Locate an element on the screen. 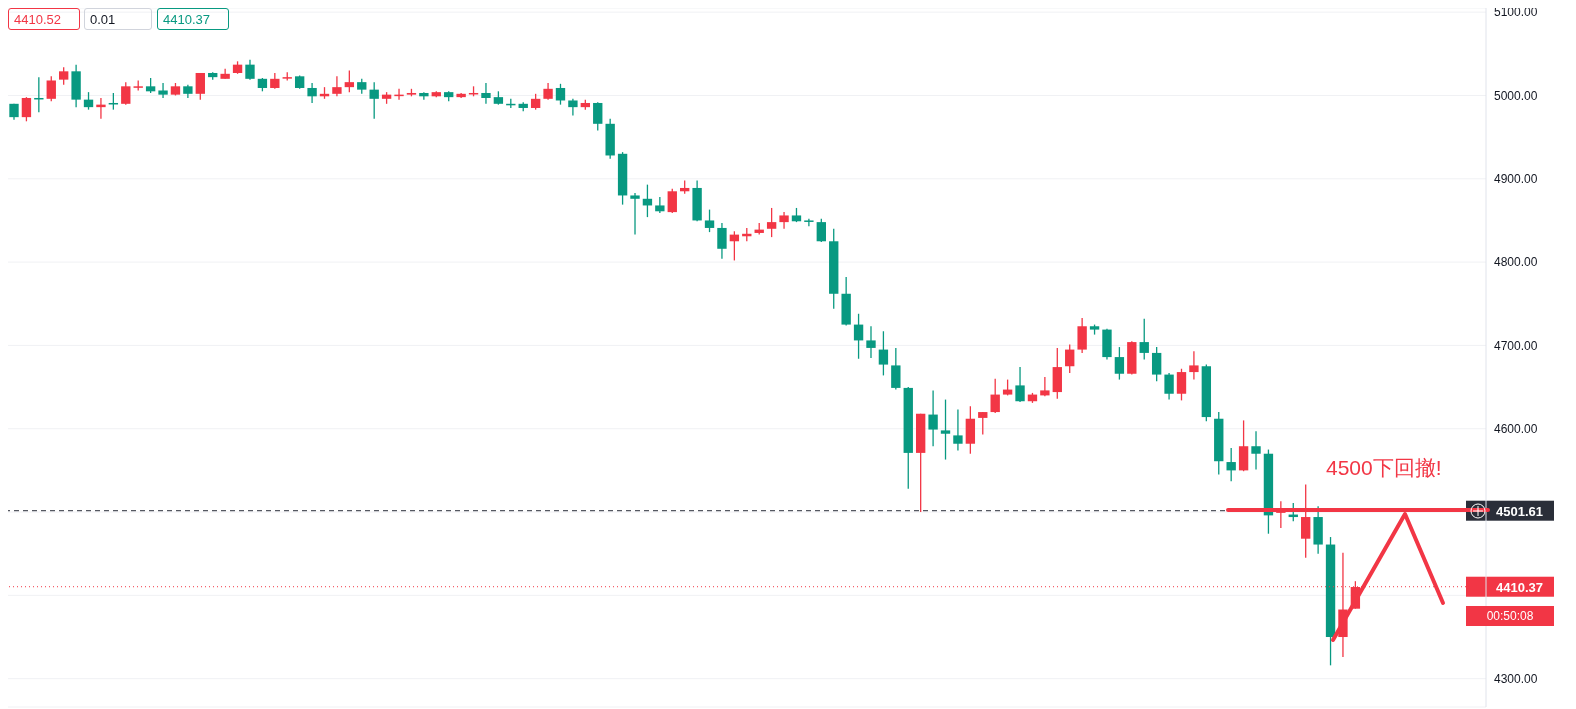 Image resolution: width=1576 pixels, height=709 pixels. ref-line-label: 4501.61 is located at coordinates (1519, 511).